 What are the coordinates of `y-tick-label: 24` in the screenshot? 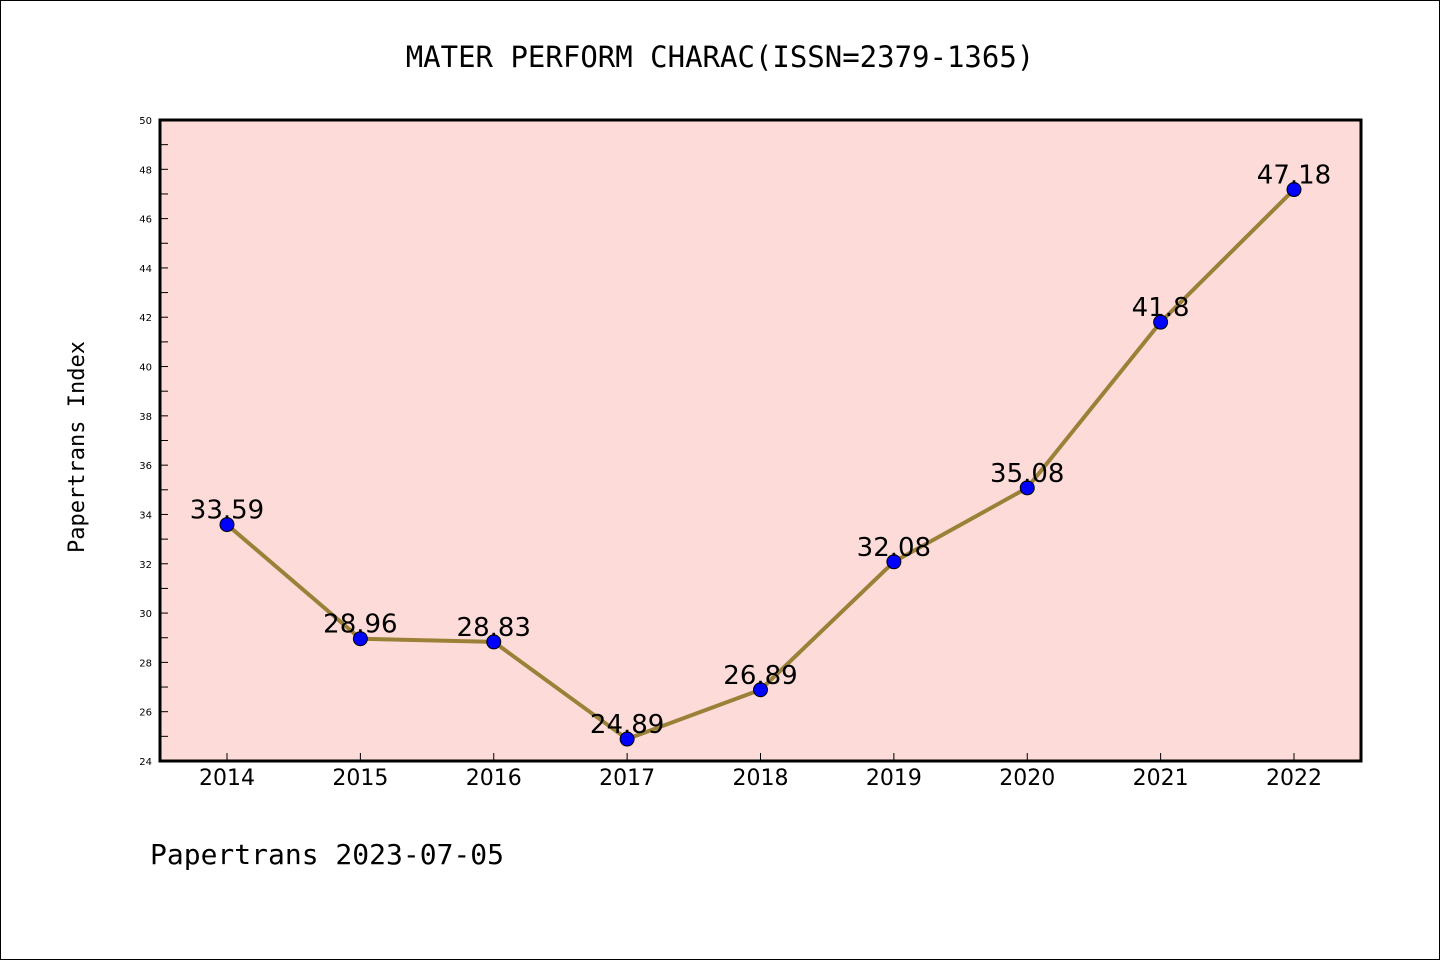 It's located at (145, 762).